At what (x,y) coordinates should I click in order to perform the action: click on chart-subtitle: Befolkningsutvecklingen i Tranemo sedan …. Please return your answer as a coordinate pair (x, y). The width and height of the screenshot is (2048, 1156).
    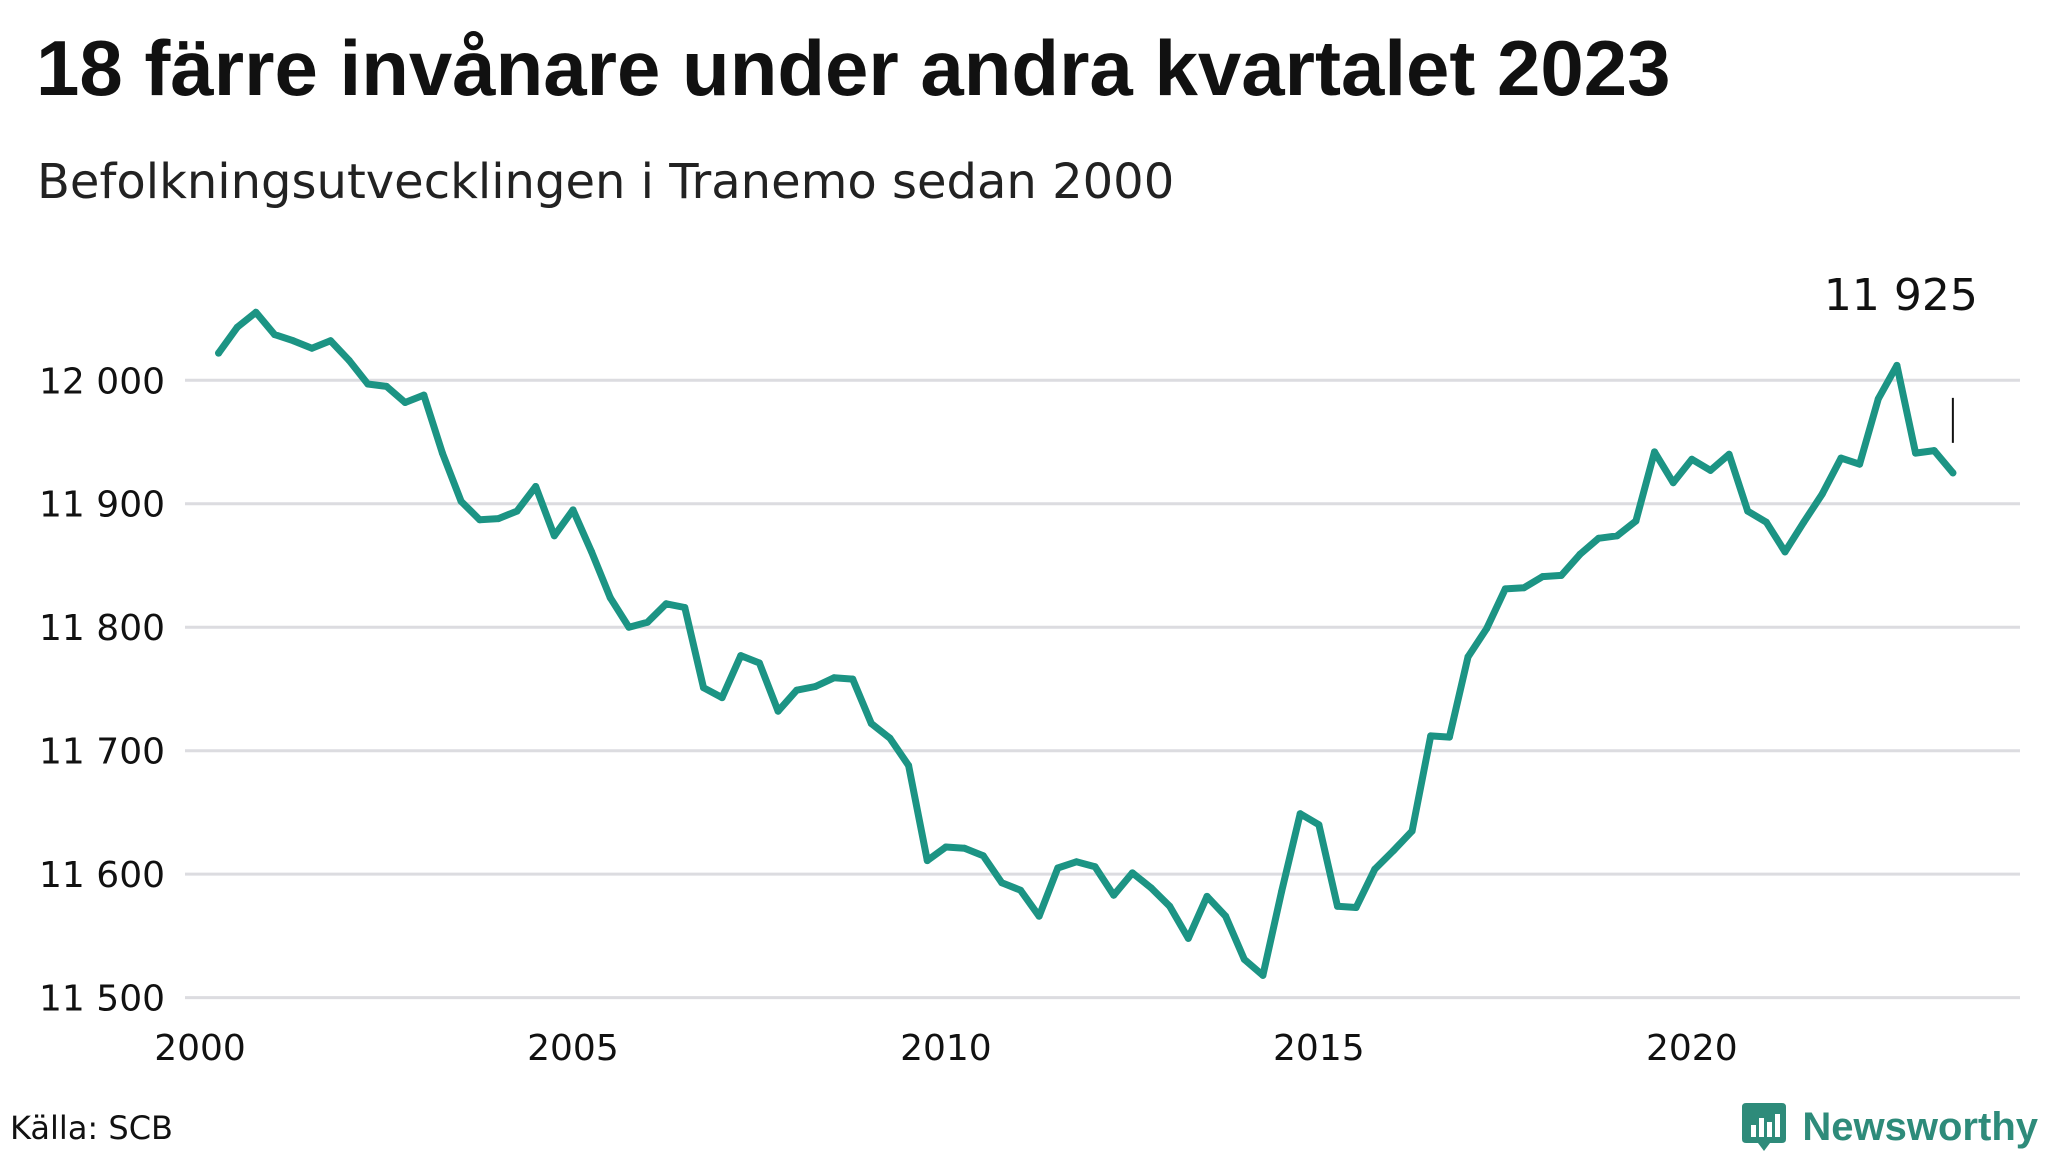
    Looking at the image, I should click on (606, 182).